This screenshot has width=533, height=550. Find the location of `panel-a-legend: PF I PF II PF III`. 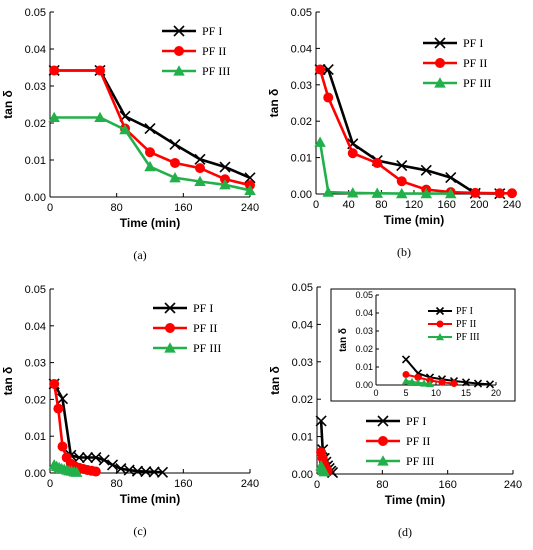

panel-a-legend: PF I PF II PF III is located at coordinates (196, 51).